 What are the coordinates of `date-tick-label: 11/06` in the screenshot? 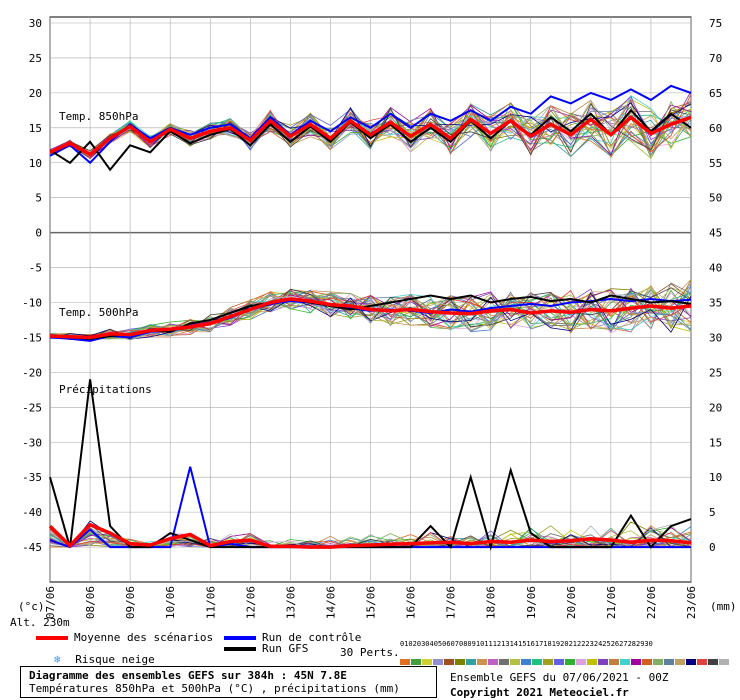 It's located at (210, 602).